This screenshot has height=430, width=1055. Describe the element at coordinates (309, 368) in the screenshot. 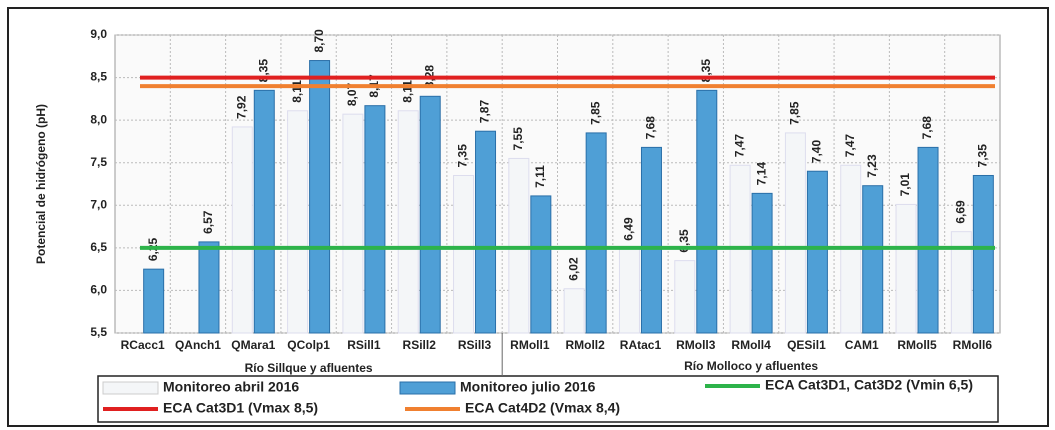

I see `group-label: Río Sillque y afluentes` at that location.